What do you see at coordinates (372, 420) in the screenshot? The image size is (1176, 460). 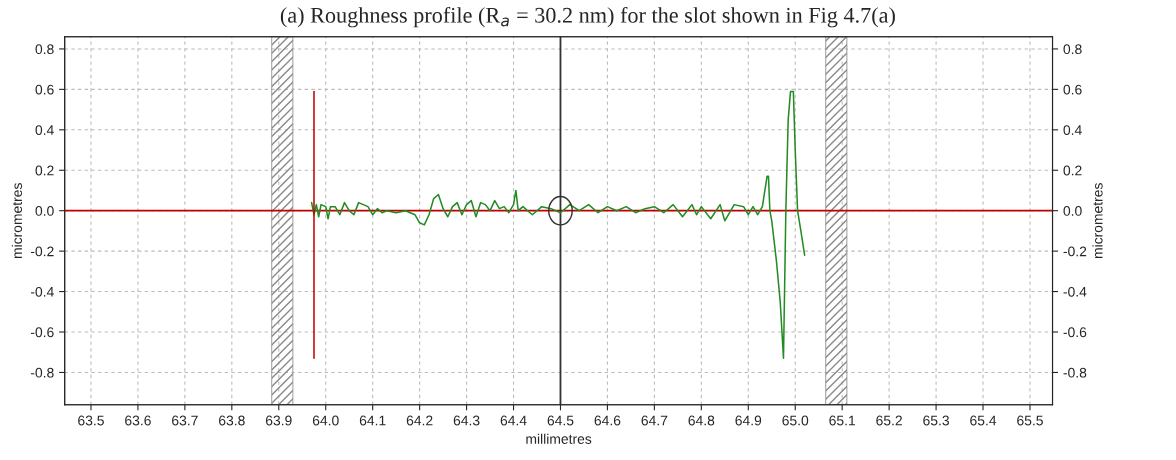 I see `x-tick-label: 64.1` at bounding box center [372, 420].